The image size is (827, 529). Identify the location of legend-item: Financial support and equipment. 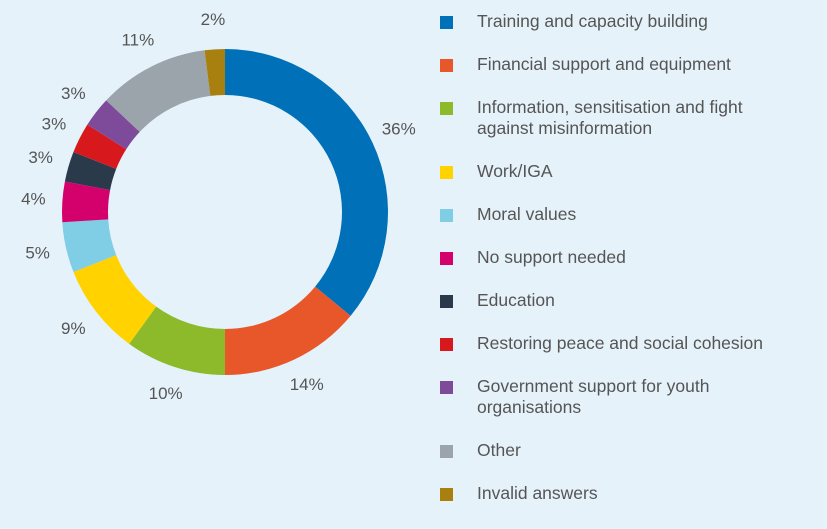
(632, 64).